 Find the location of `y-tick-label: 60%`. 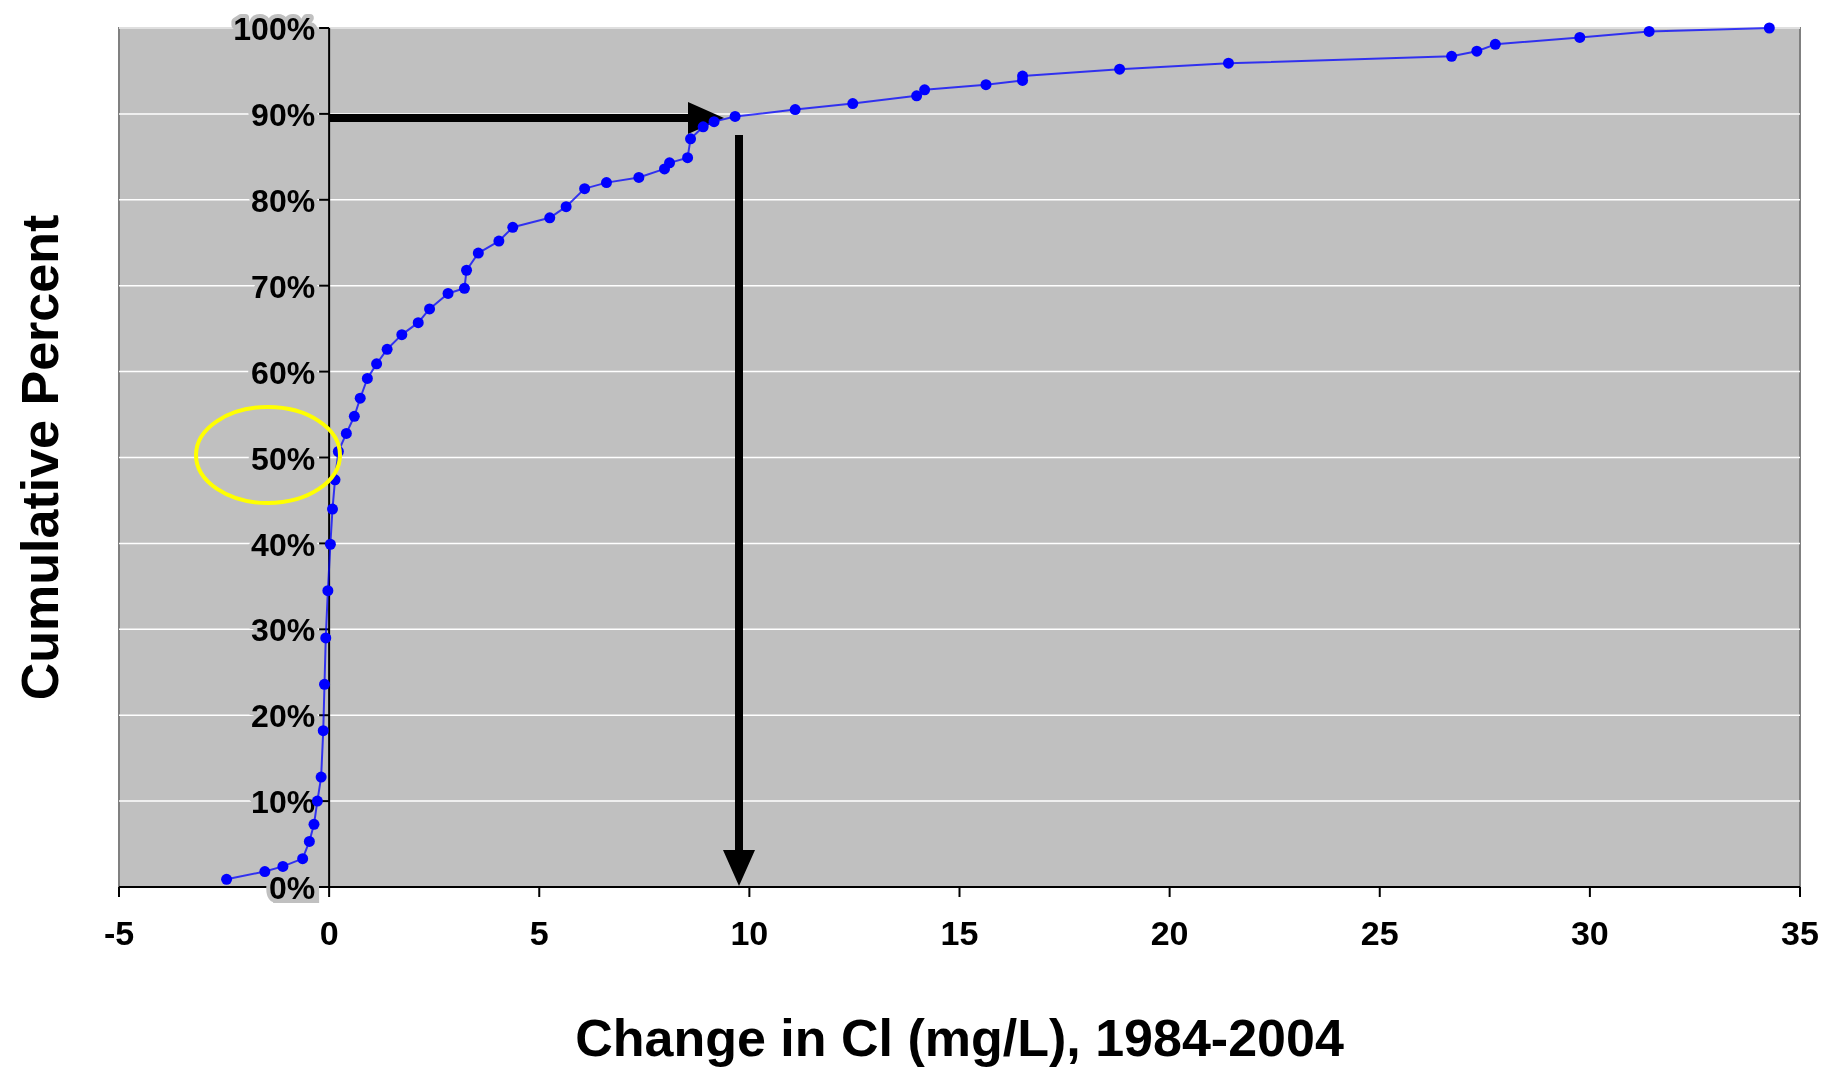

y-tick-label: 60% is located at coordinates (283, 372).